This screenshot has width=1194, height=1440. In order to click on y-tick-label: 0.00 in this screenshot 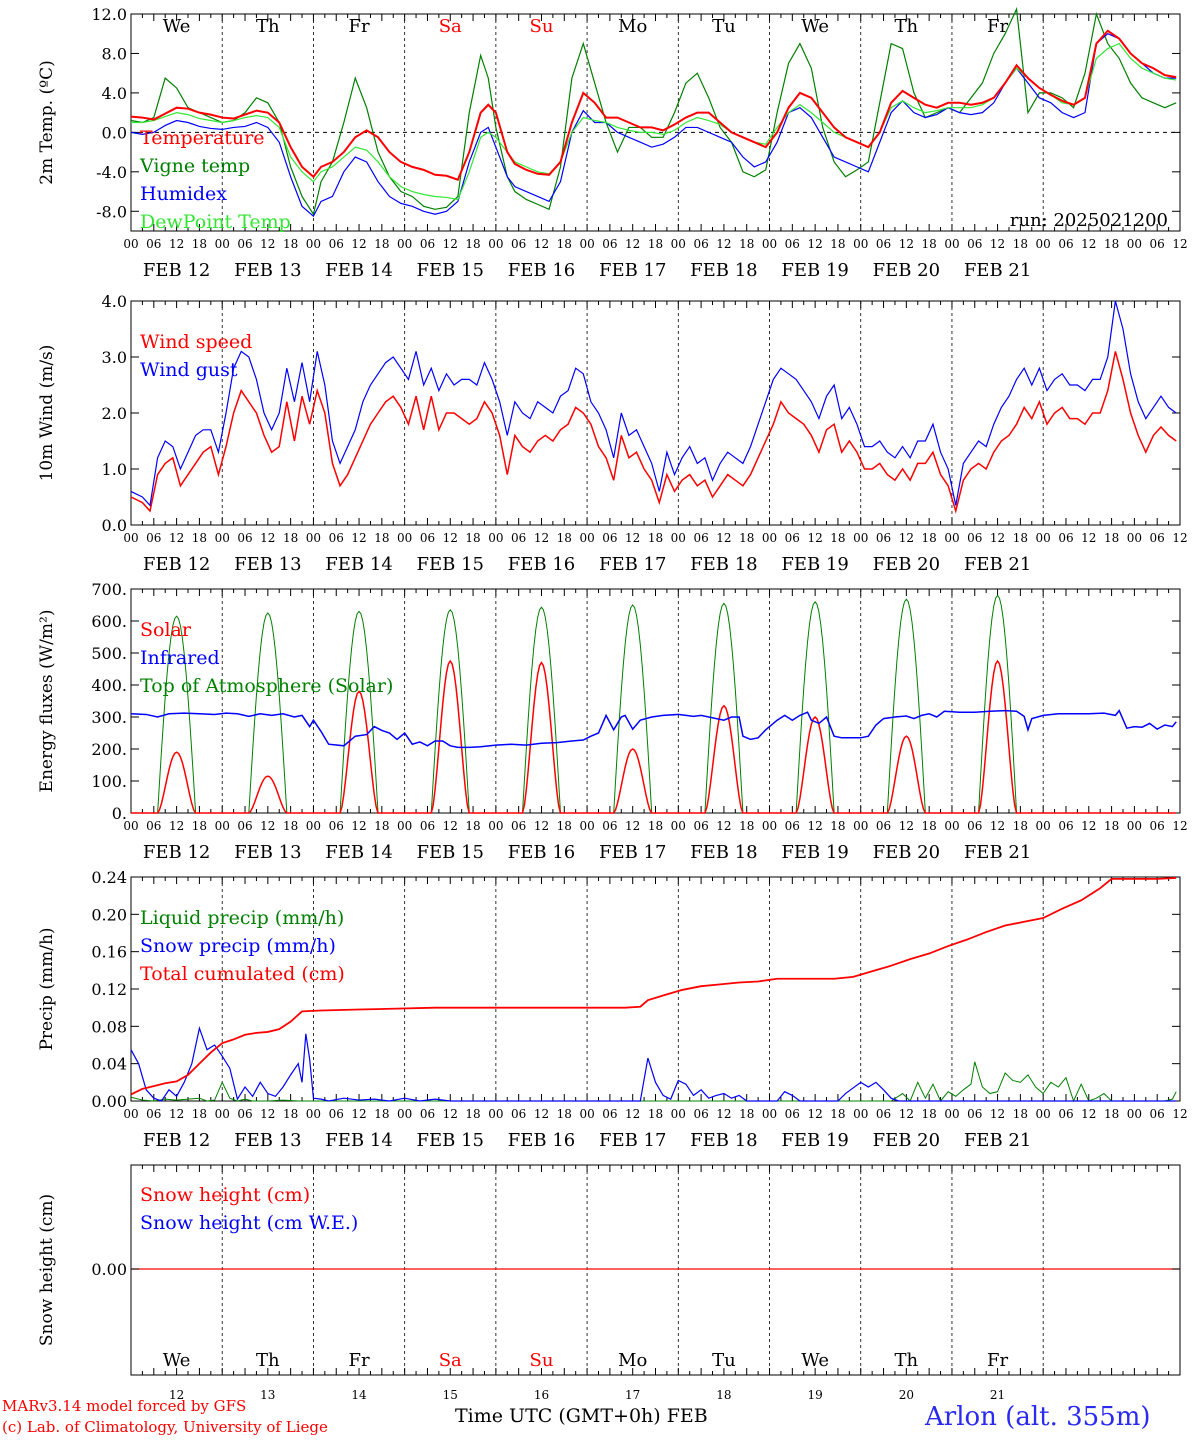, I will do `click(109, 1269)`.